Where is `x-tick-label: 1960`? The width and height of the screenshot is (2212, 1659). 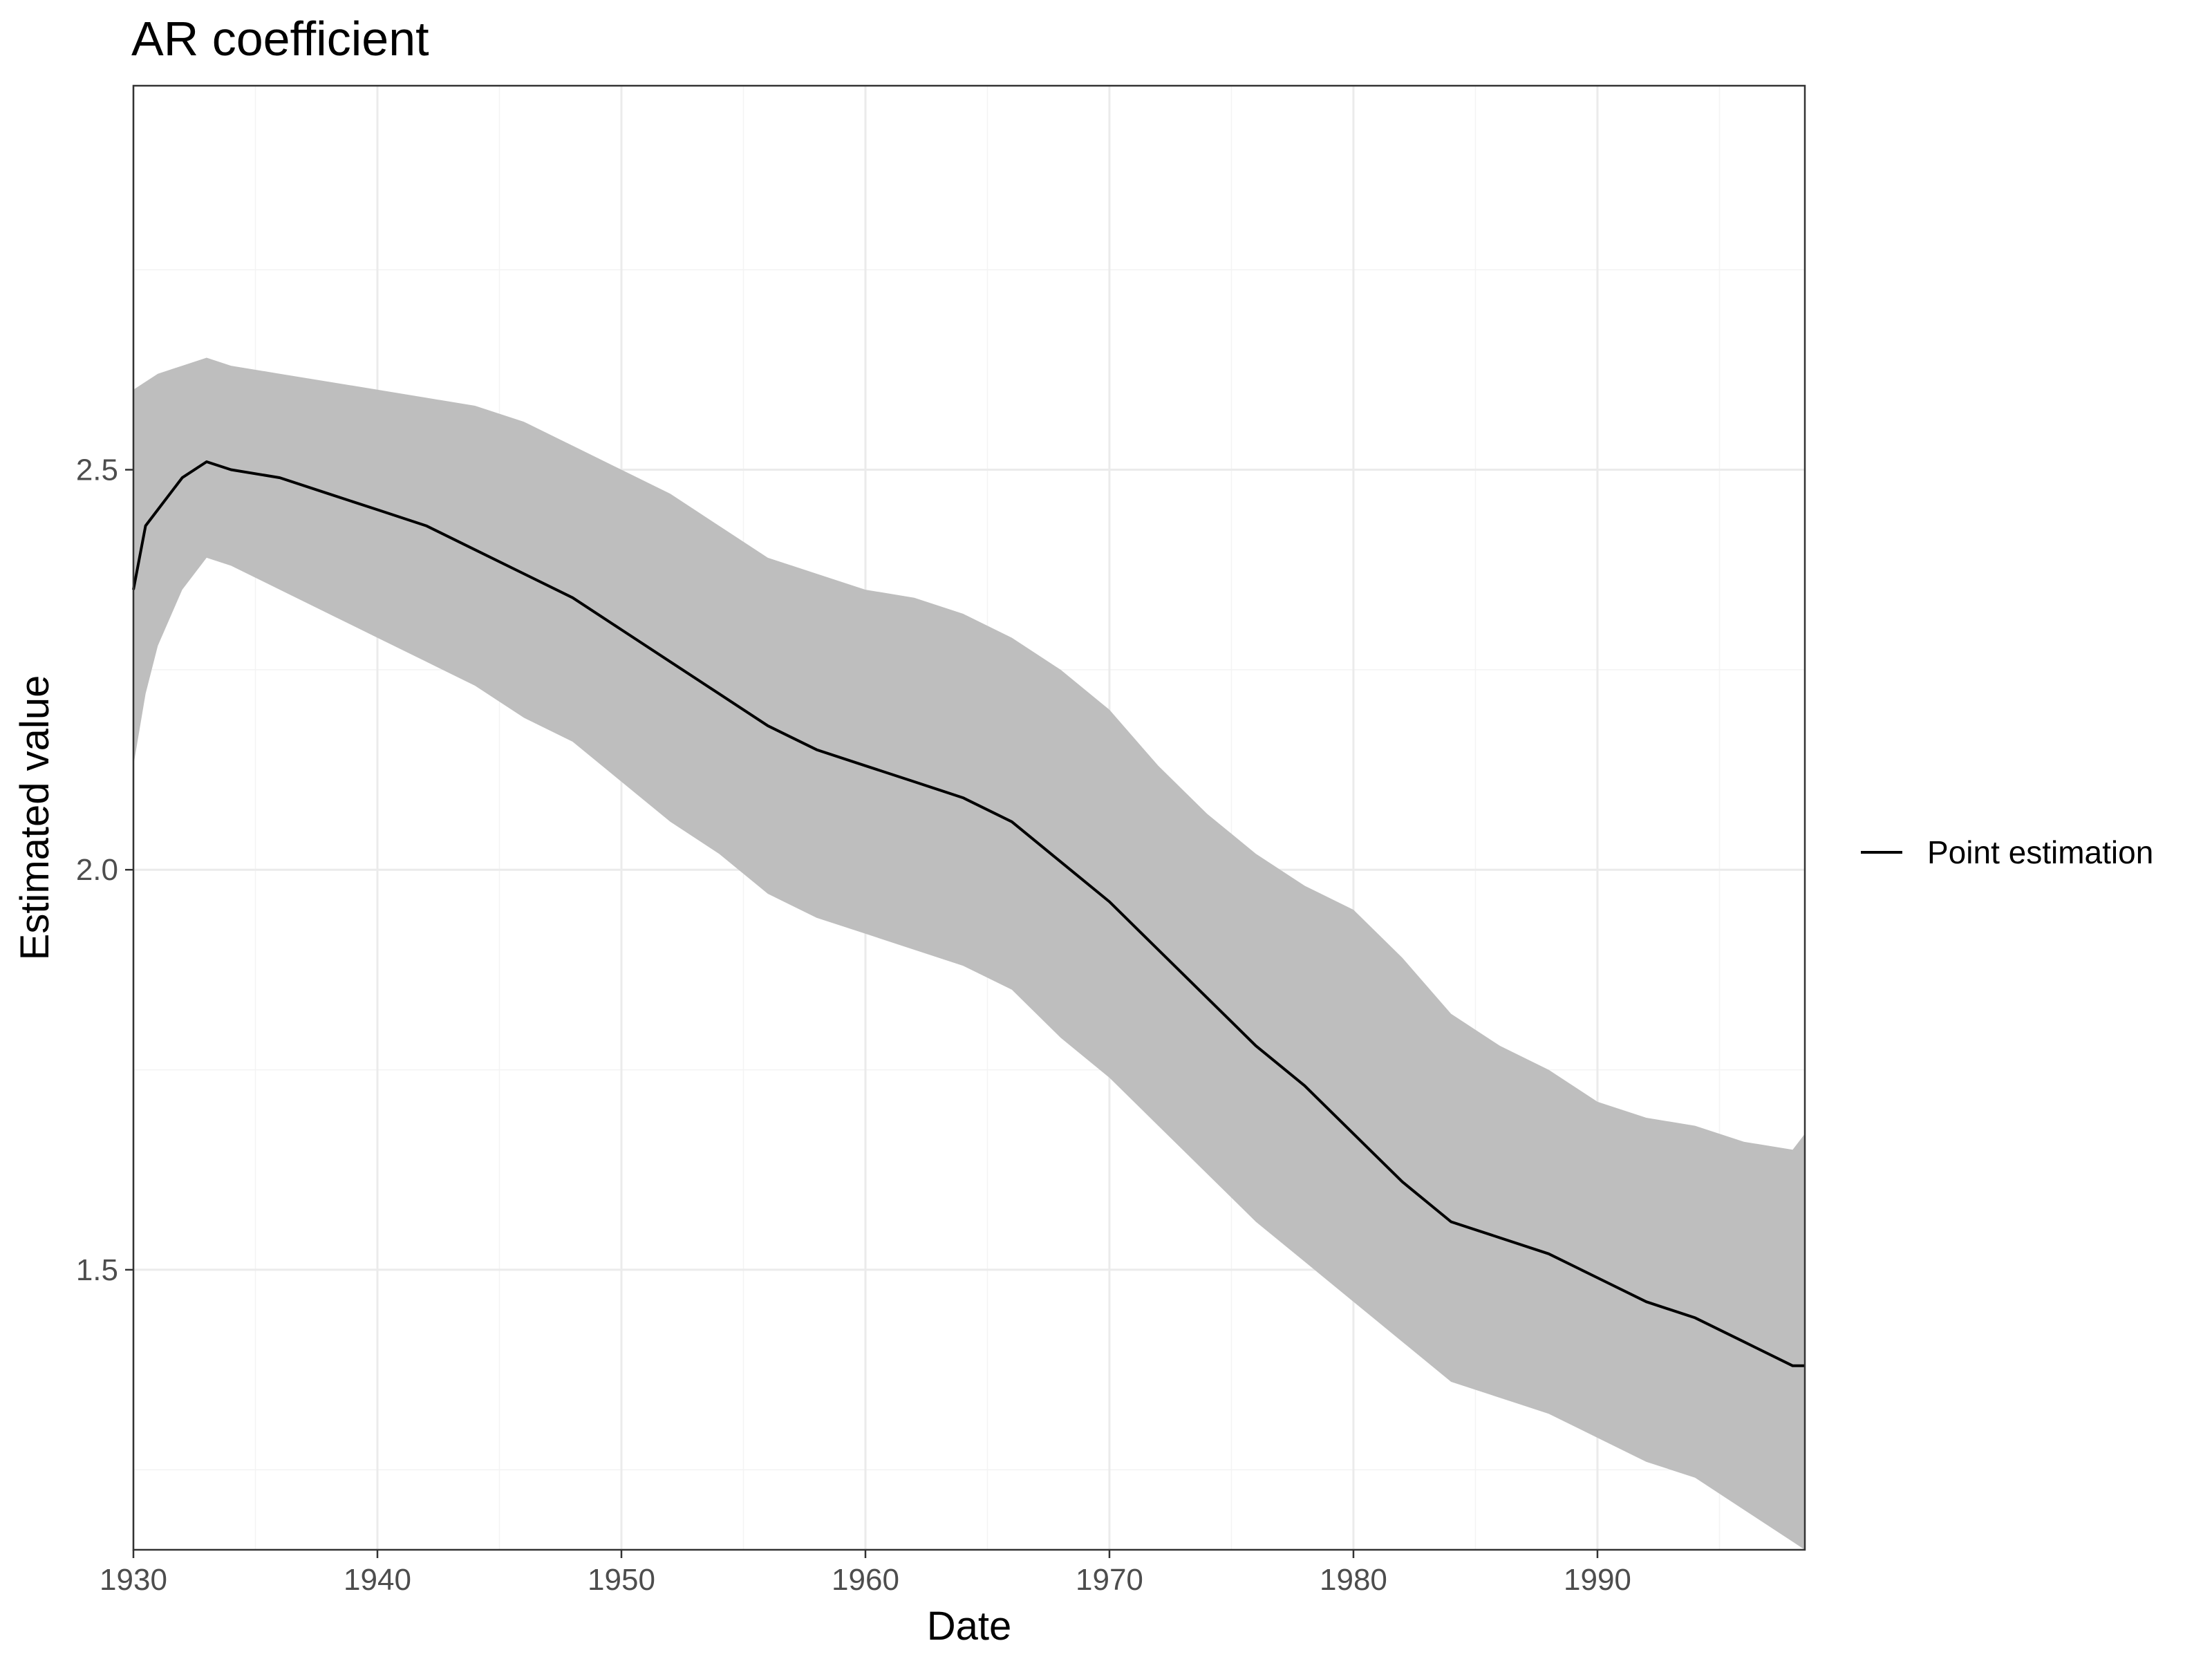 x-tick-label: 1960 is located at coordinates (866, 1580).